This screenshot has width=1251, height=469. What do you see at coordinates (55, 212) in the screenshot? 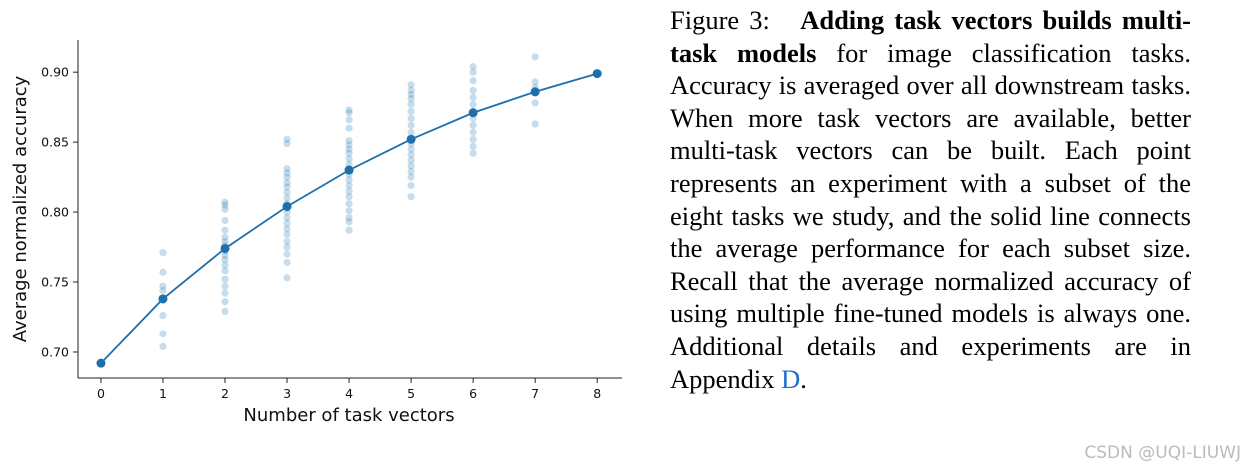
I see `y-tick-label: 0.80` at bounding box center [55, 212].